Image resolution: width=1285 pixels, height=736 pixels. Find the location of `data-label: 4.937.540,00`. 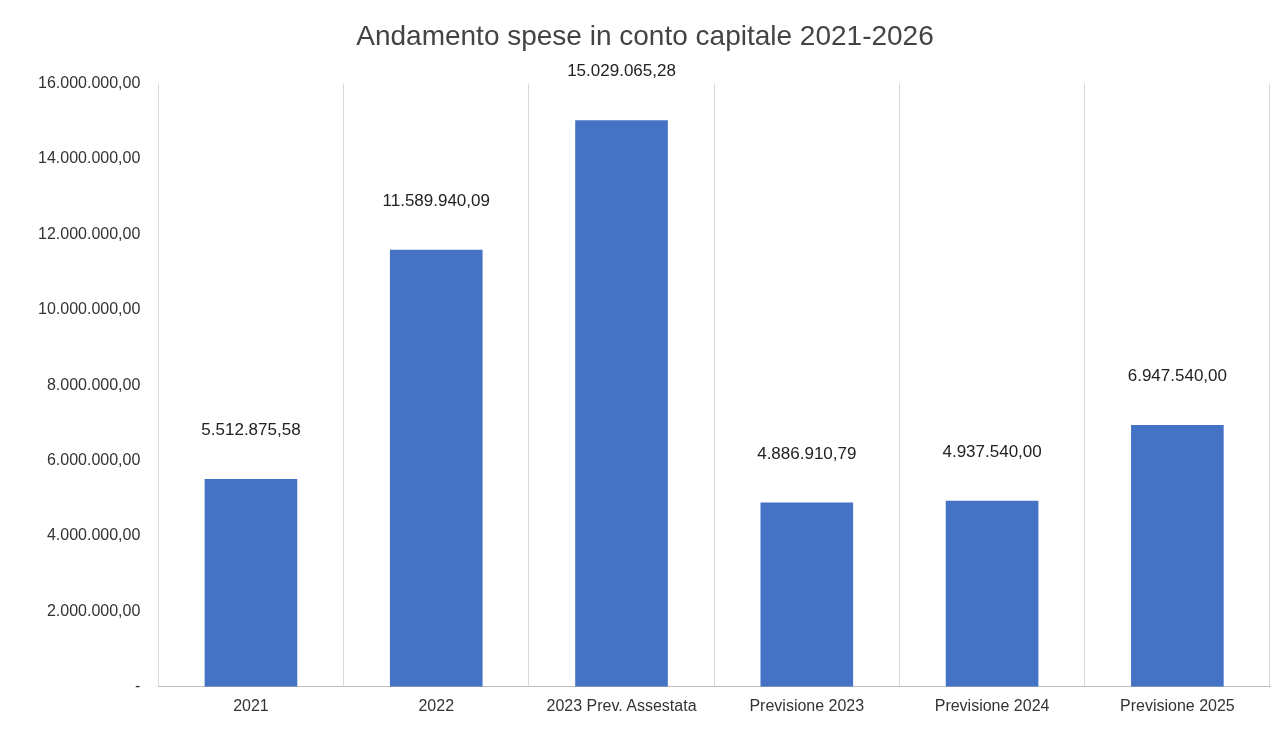

data-label: 4.937.540,00 is located at coordinates (992, 451).